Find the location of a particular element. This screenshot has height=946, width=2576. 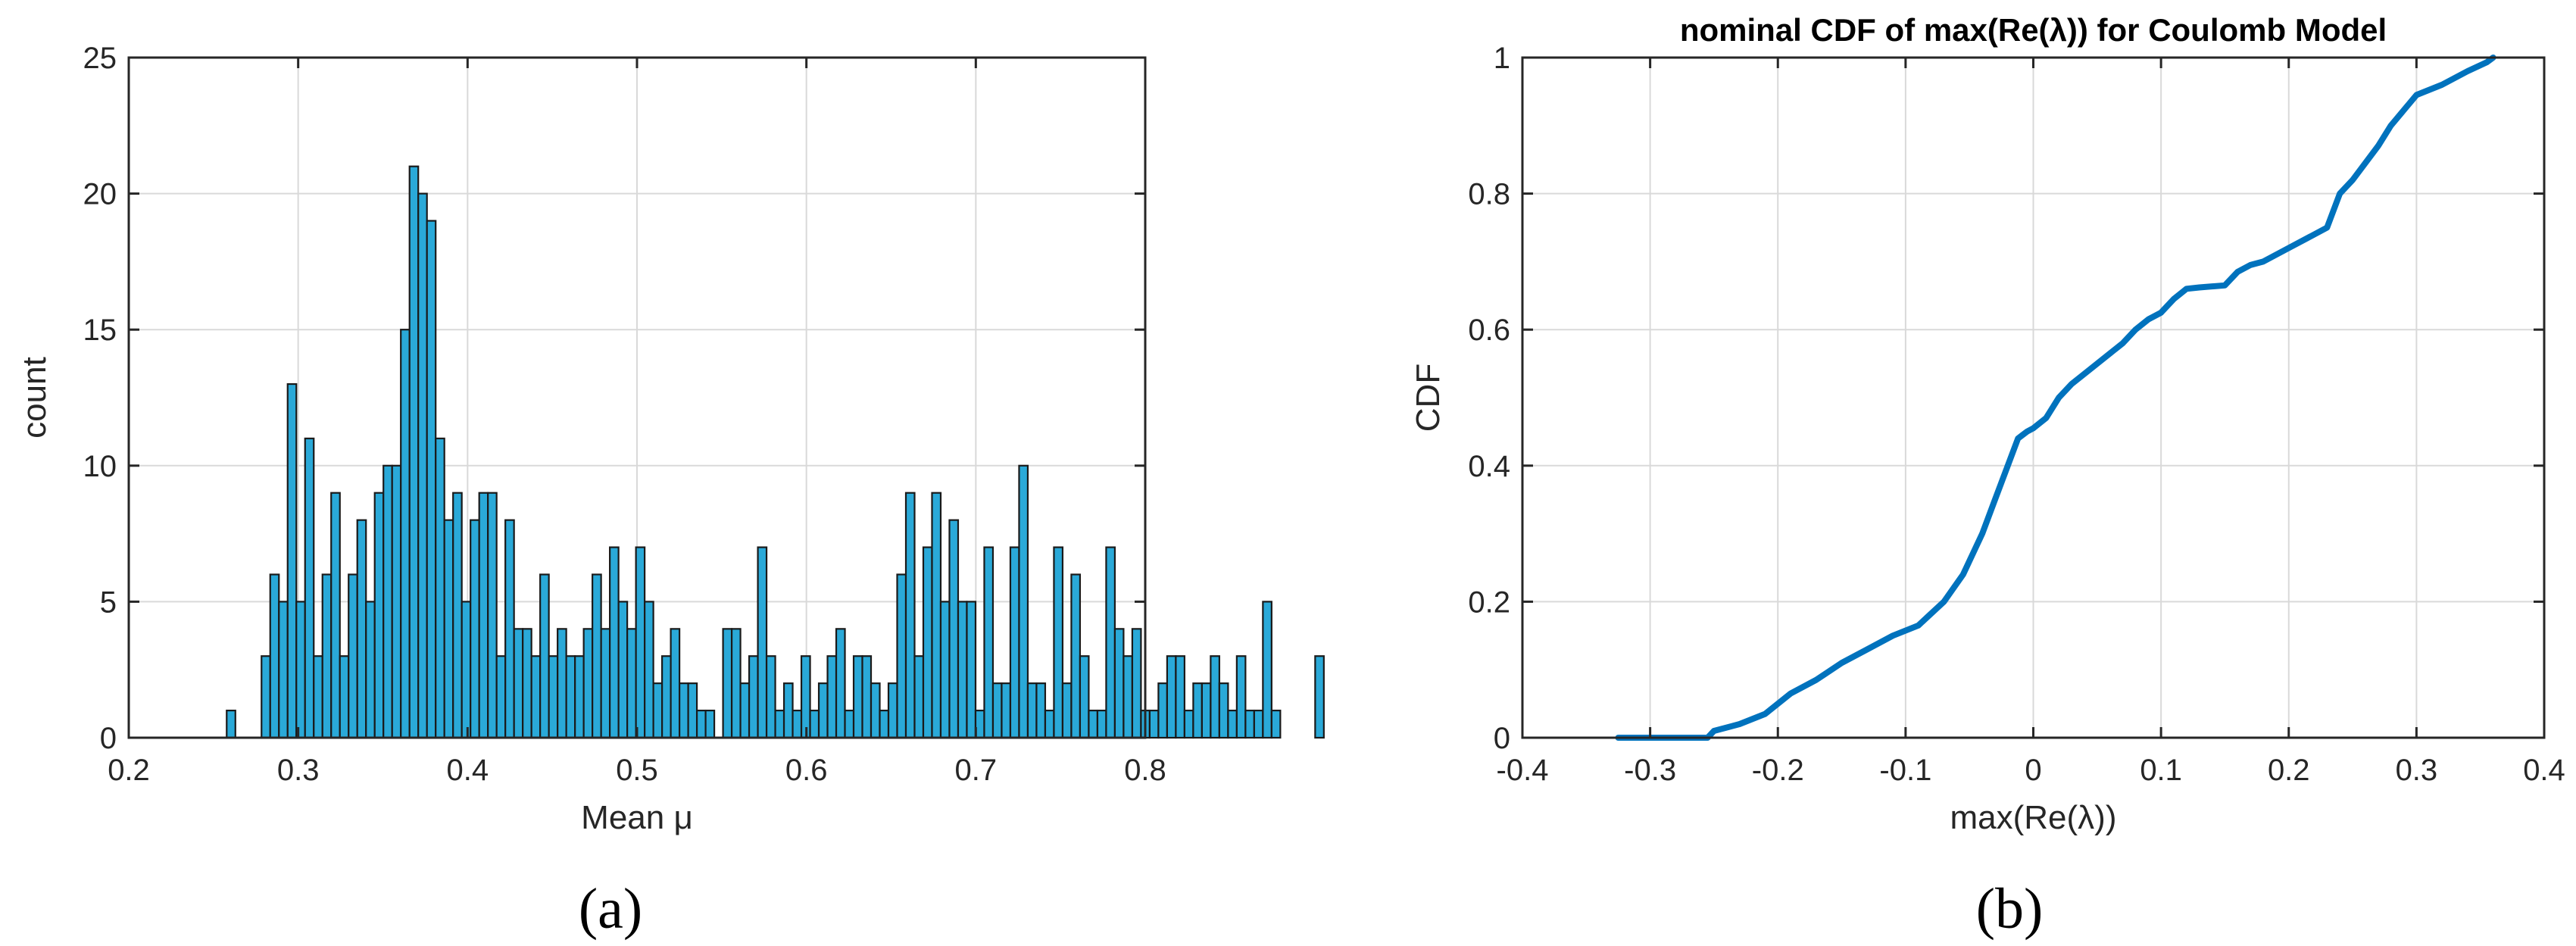

hist-y-tick-label: 15 is located at coordinates (100, 330).